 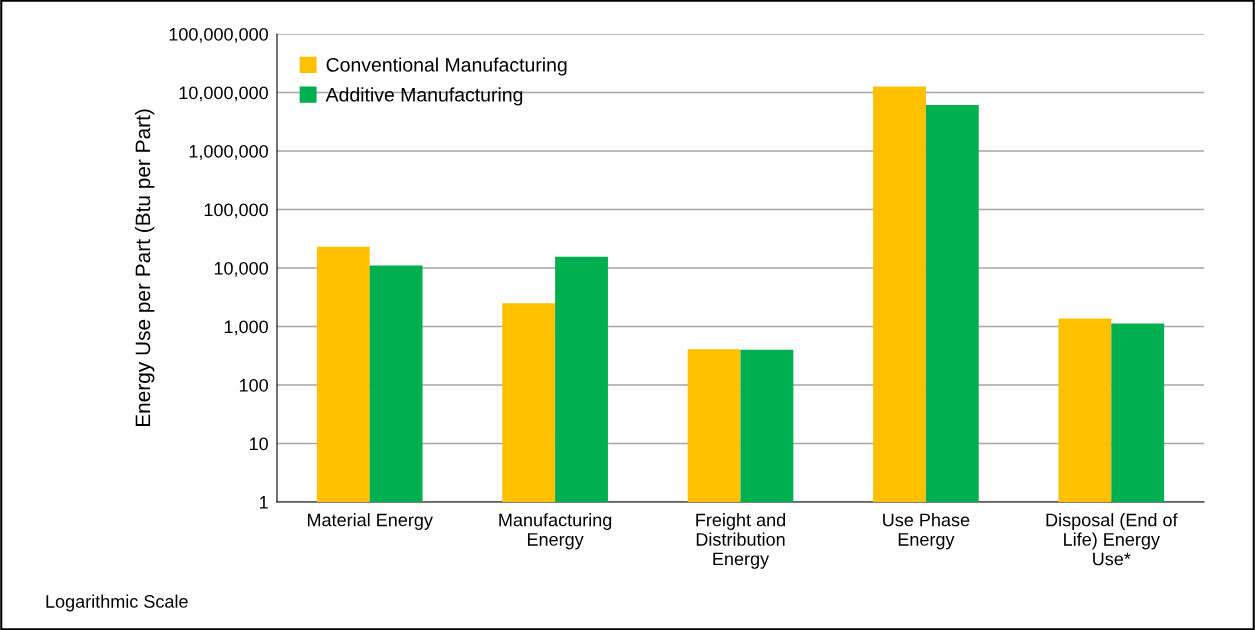 What do you see at coordinates (258, 444) in the screenshot?
I see `y-tick-label: 10` at bounding box center [258, 444].